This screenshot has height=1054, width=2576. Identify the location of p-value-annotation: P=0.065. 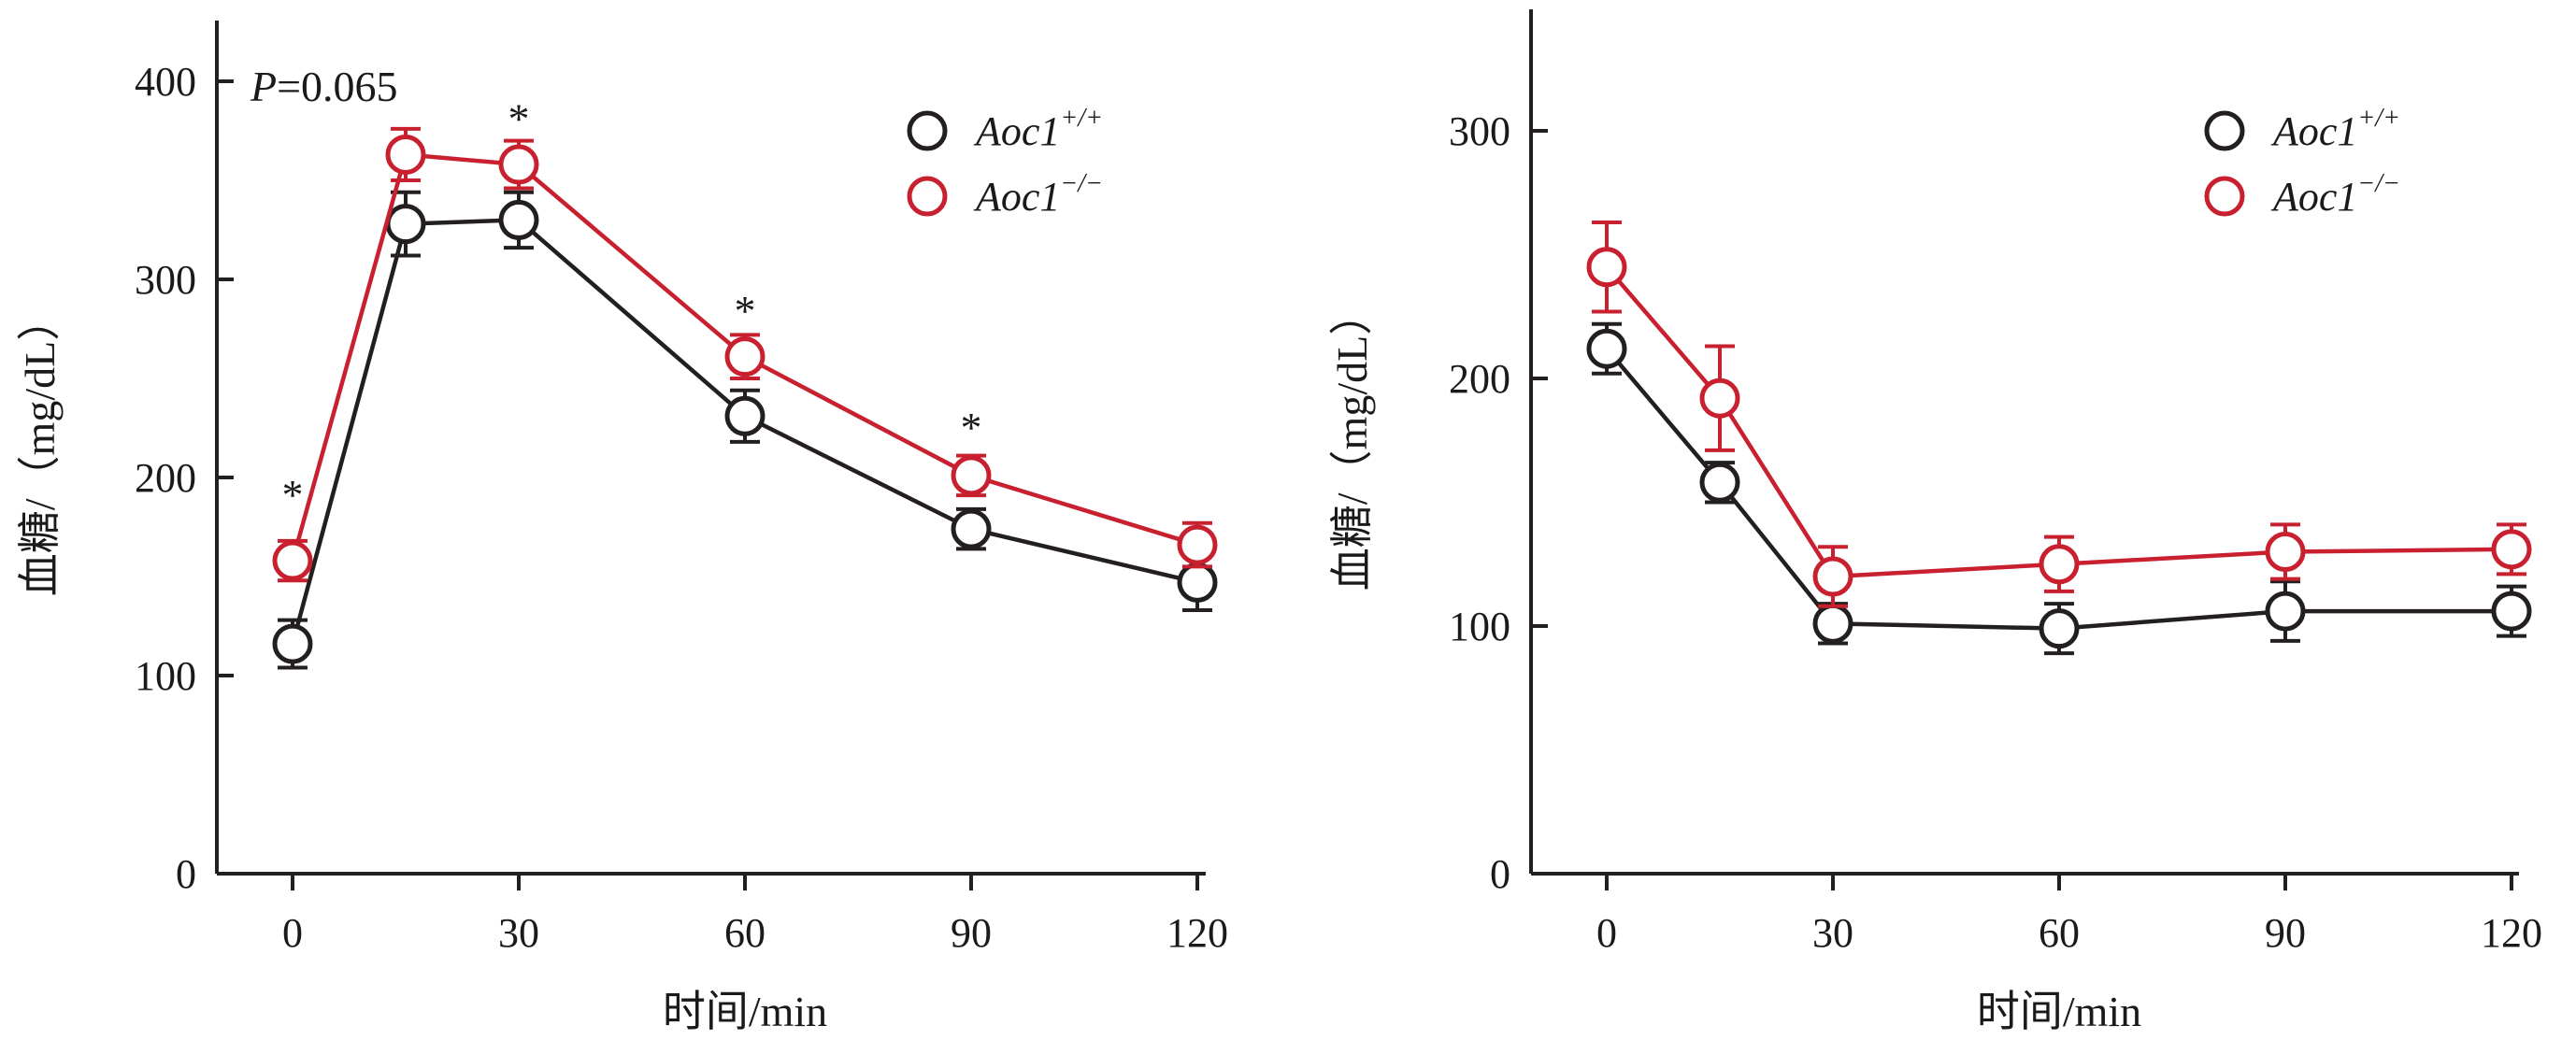
(324, 87).